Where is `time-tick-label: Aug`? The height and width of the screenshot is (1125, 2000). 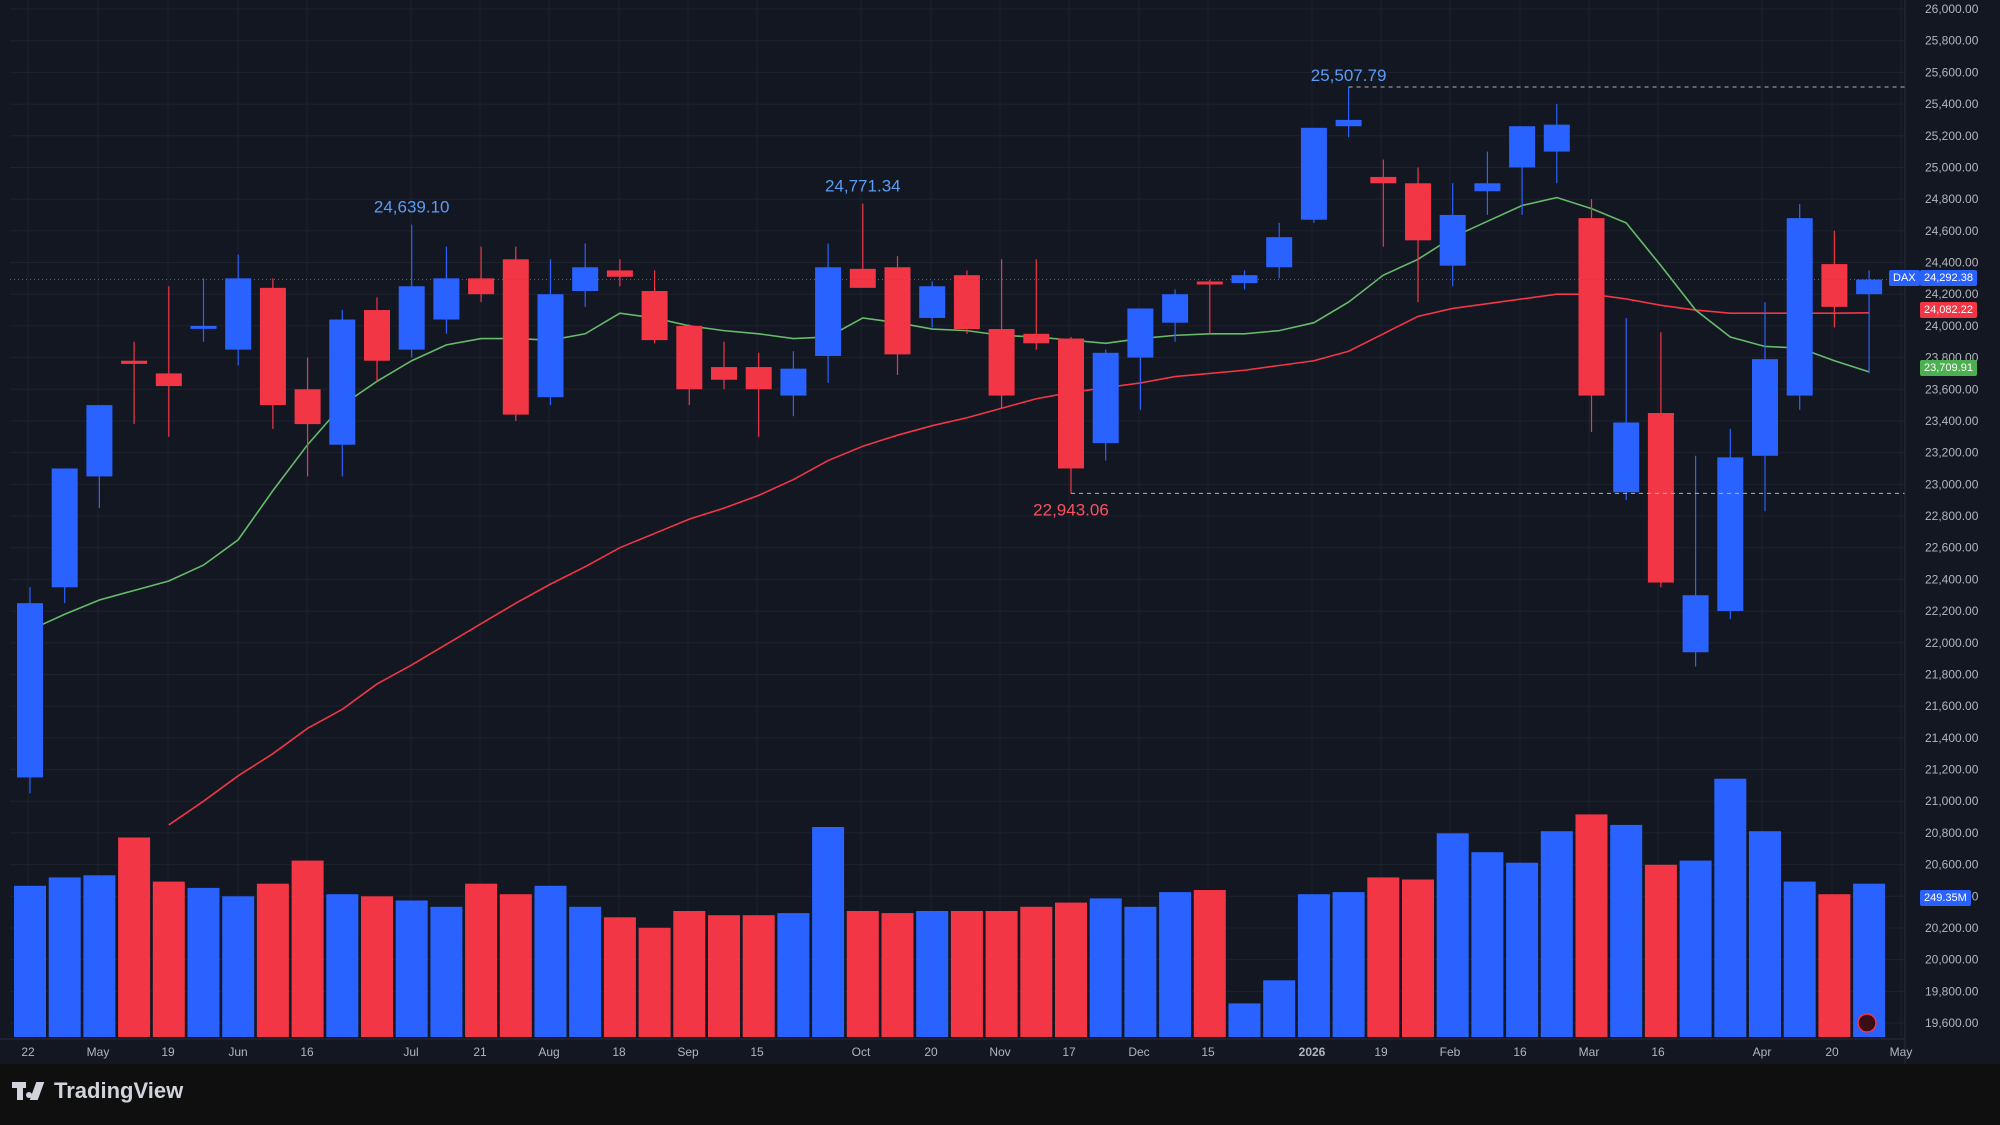
time-tick-label: Aug is located at coordinates (548, 1052).